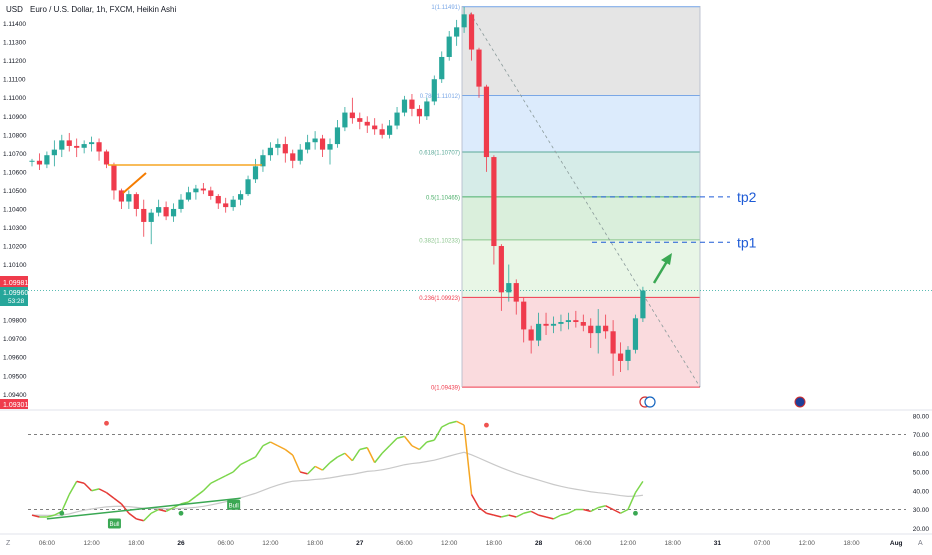  Describe the element at coordinates (14, 9) in the screenshot. I see `currency-label: USD` at that location.